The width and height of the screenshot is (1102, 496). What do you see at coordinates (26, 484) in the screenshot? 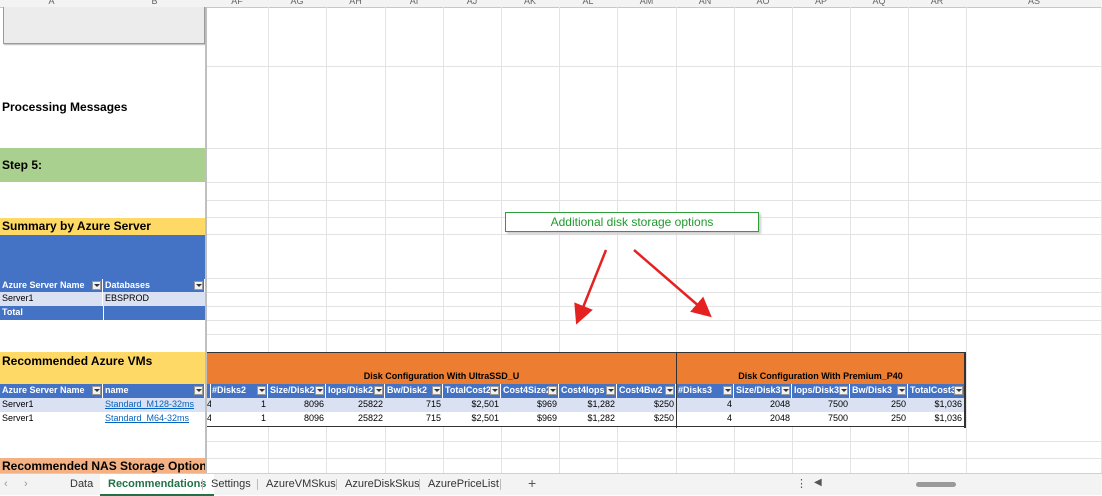
I see `scroll-right-icon: ›` at bounding box center [26, 484].